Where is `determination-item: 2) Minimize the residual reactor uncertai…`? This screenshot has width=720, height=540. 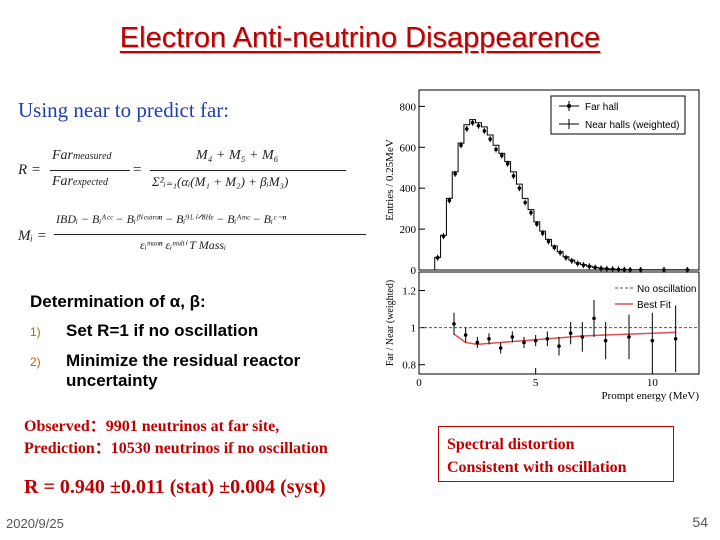
determination-item: 2) Minimize the residual reactor uncertai… is located at coordinates (193, 371).